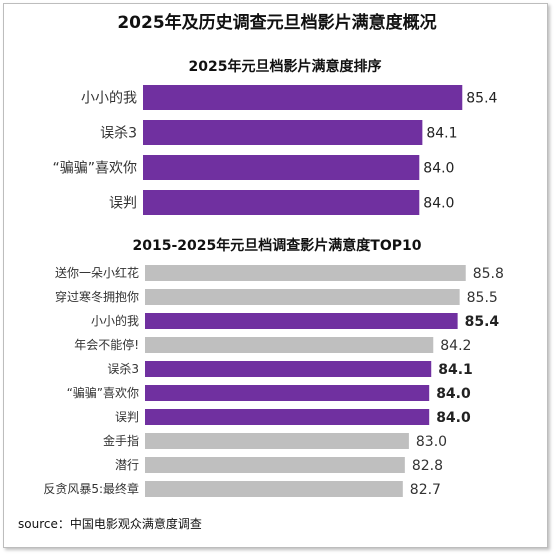 The image size is (555, 555). Describe the element at coordinates (123, 204) in the screenshot. I see `chart1-category-label: 误判` at that location.